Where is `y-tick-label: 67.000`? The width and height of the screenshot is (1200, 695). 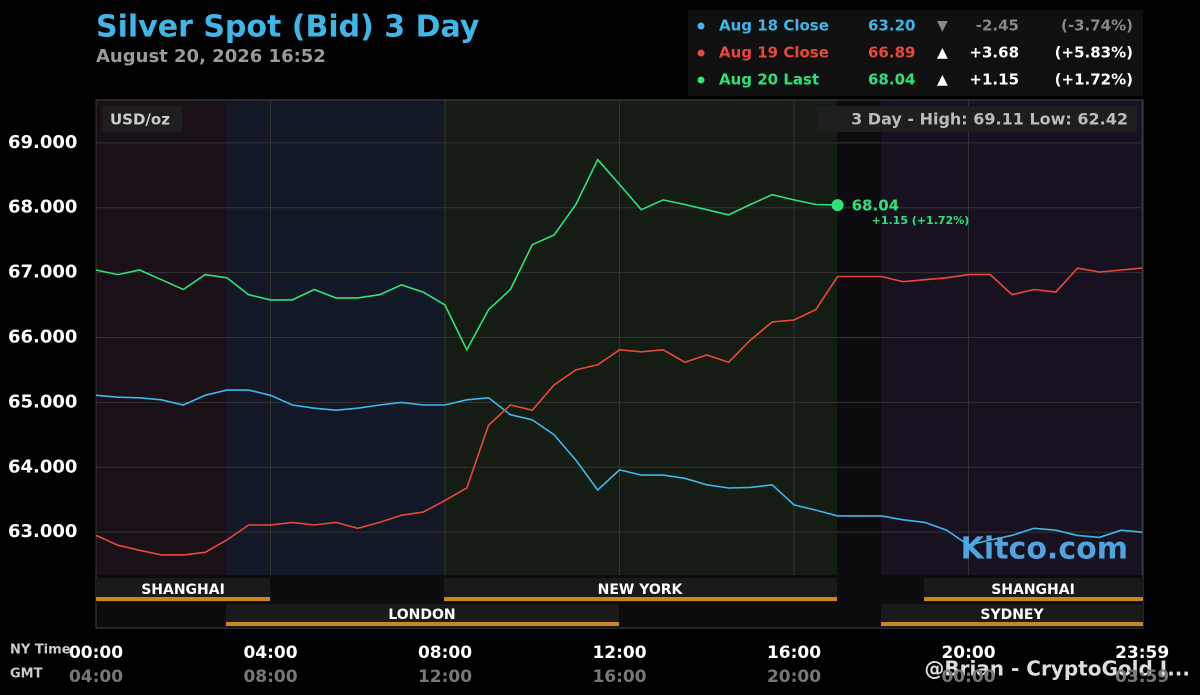
y-tick-label: 67.000 is located at coordinates (42, 272).